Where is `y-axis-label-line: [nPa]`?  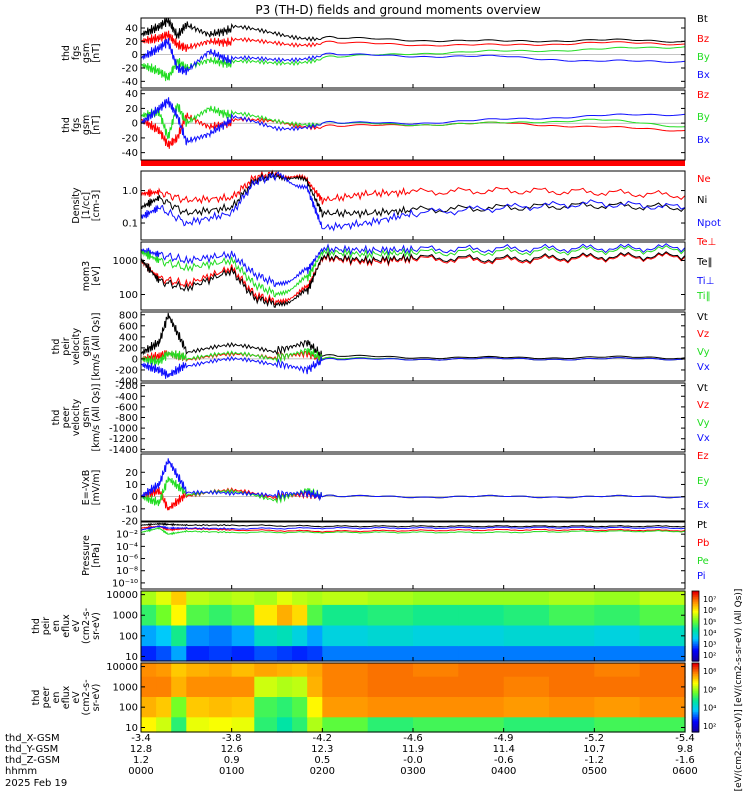 y-axis-label-line: [nPa] is located at coordinates (96, 555).